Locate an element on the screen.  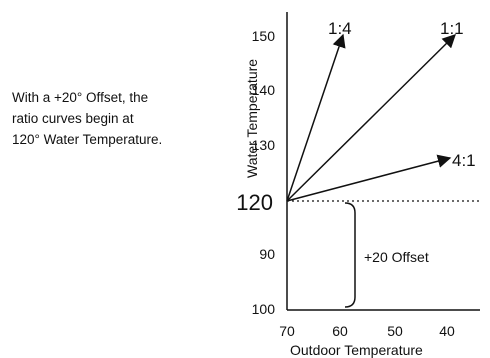
y-tick-label: 140 is located at coordinates (264, 90).